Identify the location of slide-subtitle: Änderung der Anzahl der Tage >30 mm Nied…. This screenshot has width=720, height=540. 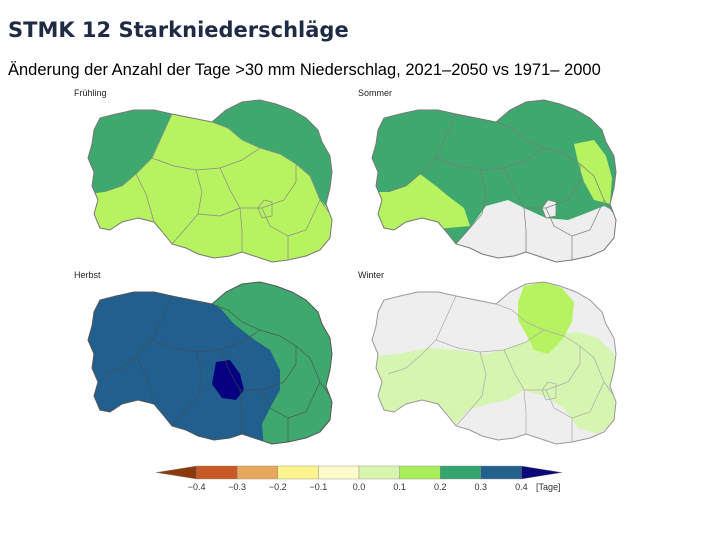
(304, 70).